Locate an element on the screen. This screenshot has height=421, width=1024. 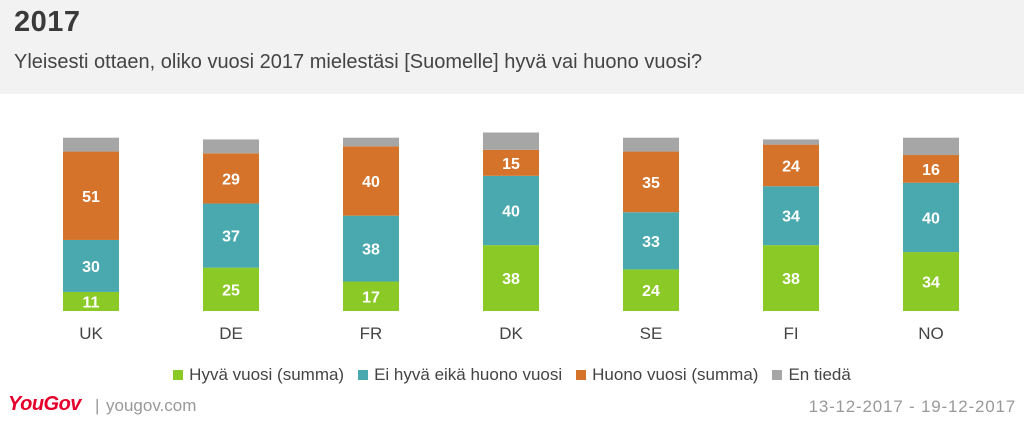
data-label-de-series-1: 37 is located at coordinates (231, 237).